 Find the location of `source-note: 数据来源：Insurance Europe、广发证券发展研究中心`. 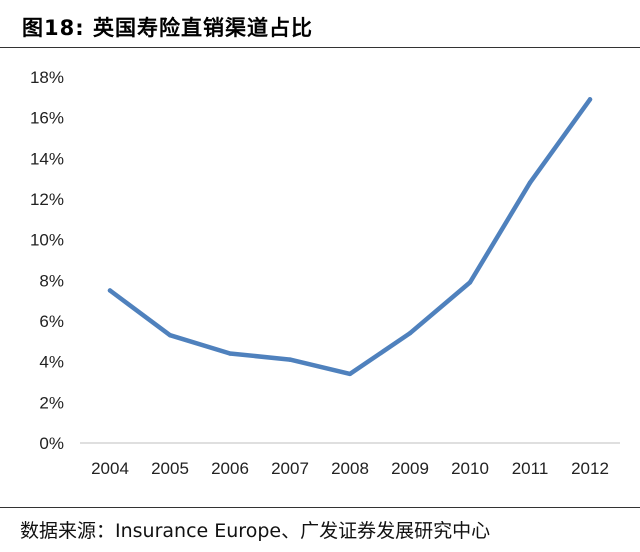

source-note: 数据来源：Insurance Europe、广发证券发展研究中心 is located at coordinates (255, 531).